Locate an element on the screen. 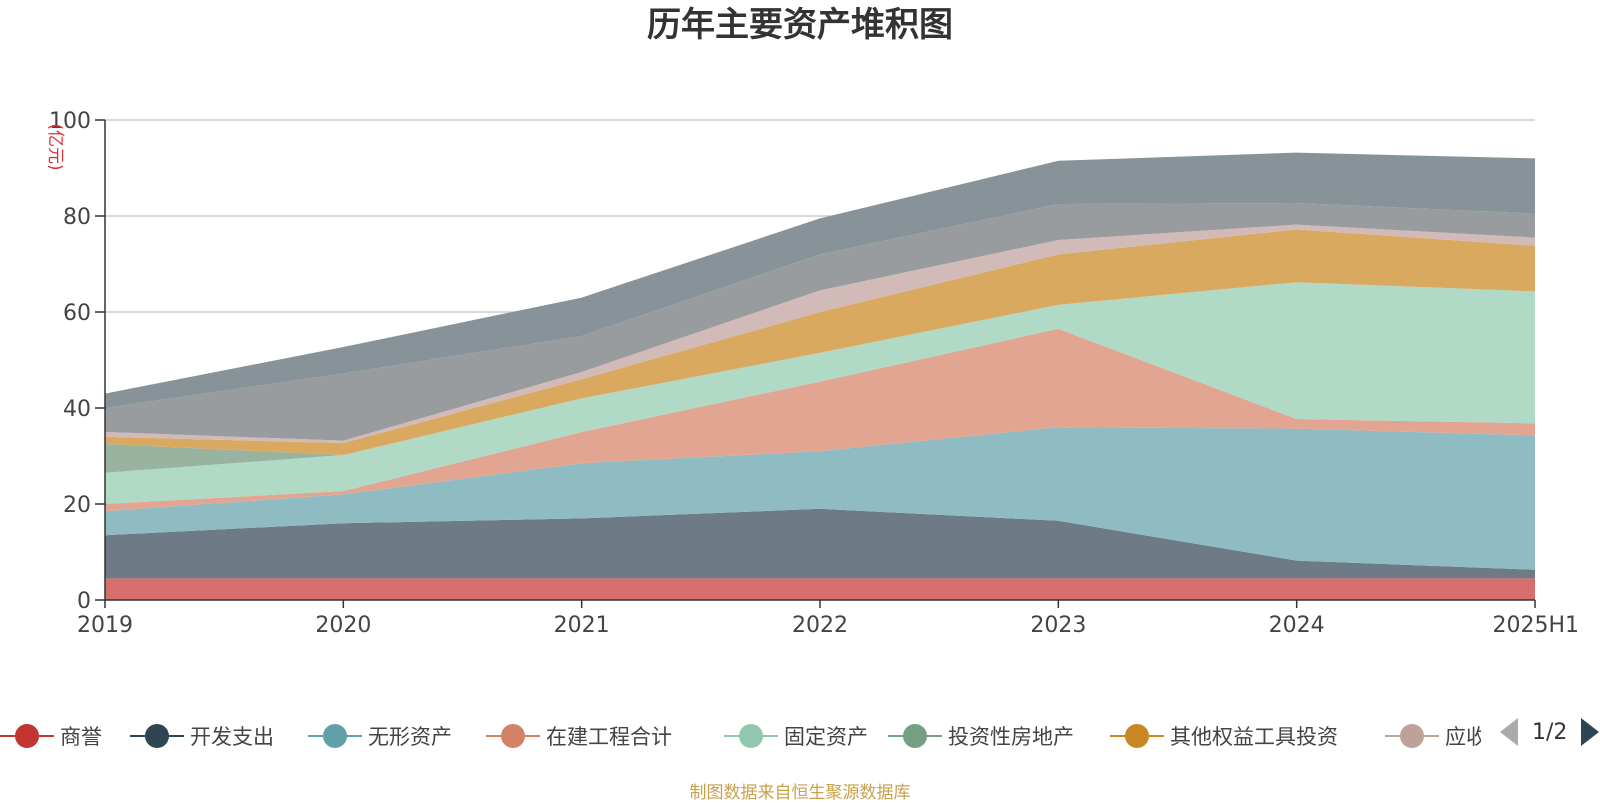 This screenshot has width=1600, height=803. y-axis-label: (亿元) is located at coordinates (55, 146).